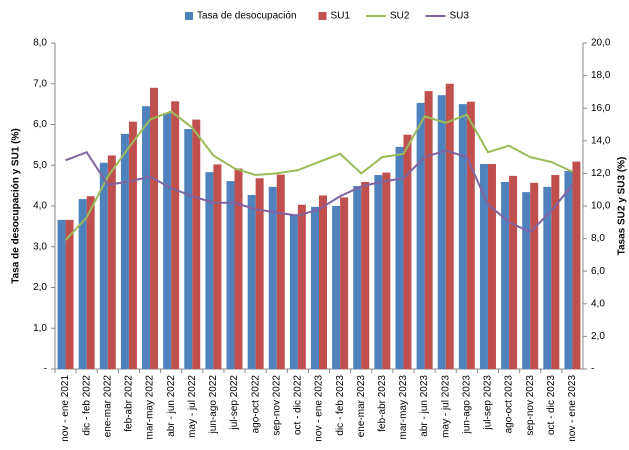 The width and height of the screenshot is (629, 450). Describe the element at coordinates (40, 83) in the screenshot. I see `y-tick-label: 7,0` at that location.